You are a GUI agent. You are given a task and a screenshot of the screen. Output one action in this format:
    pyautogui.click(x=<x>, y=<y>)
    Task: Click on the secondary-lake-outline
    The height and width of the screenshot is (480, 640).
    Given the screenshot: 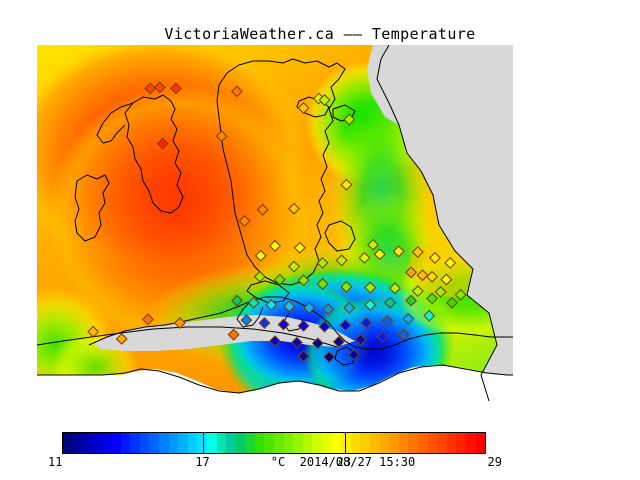 What is the action you would take?
    pyautogui.click(x=92, y=208)
    